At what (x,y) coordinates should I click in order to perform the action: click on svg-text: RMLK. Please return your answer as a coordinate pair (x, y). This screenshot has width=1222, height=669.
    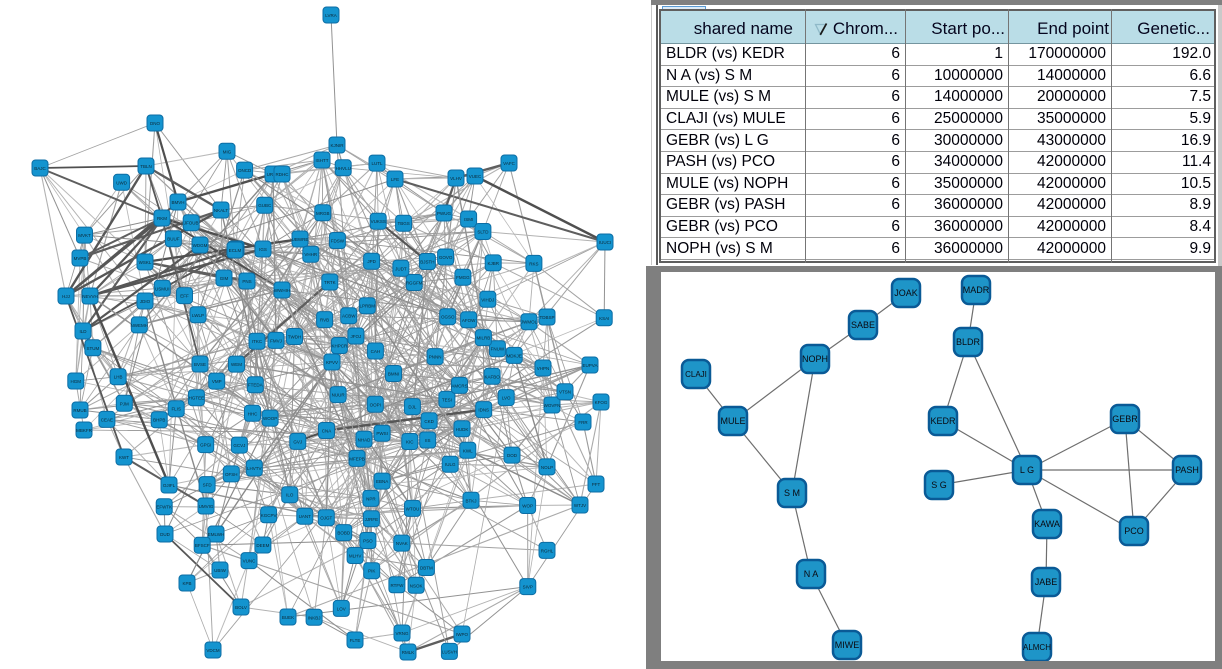
    Looking at the image, I should click on (408, 652).